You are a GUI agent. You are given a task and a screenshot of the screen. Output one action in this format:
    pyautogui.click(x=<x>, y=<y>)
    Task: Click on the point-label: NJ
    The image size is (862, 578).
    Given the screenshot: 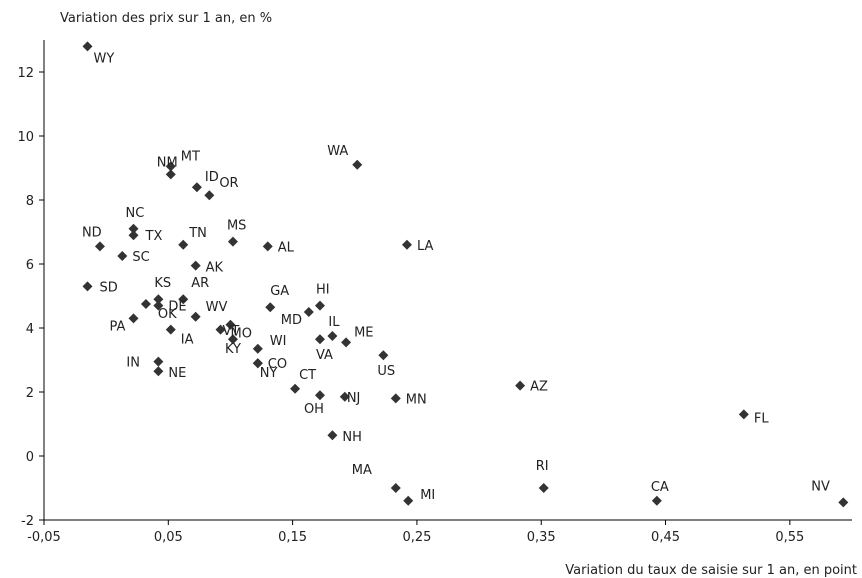 What is the action you would take?
    pyautogui.click(x=354, y=398)
    